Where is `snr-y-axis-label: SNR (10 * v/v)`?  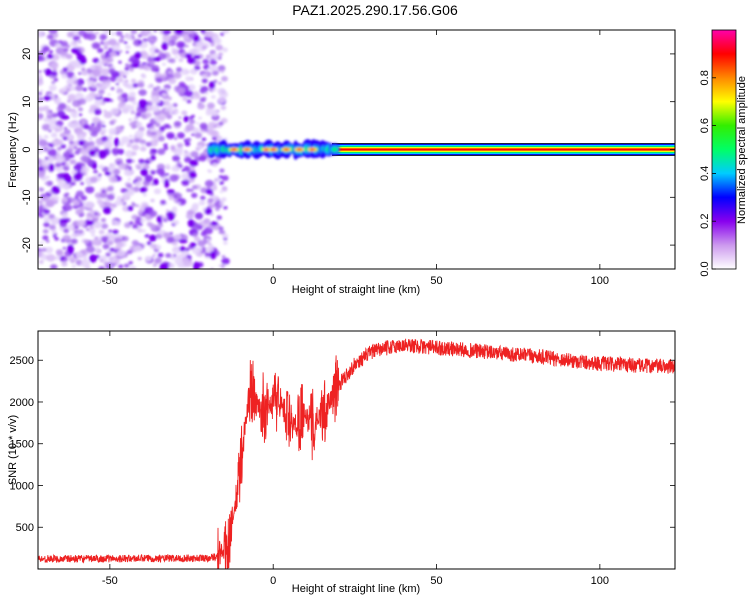
snr-y-axis-label: SNR (10 * v/v) is located at coordinates (13, 450).